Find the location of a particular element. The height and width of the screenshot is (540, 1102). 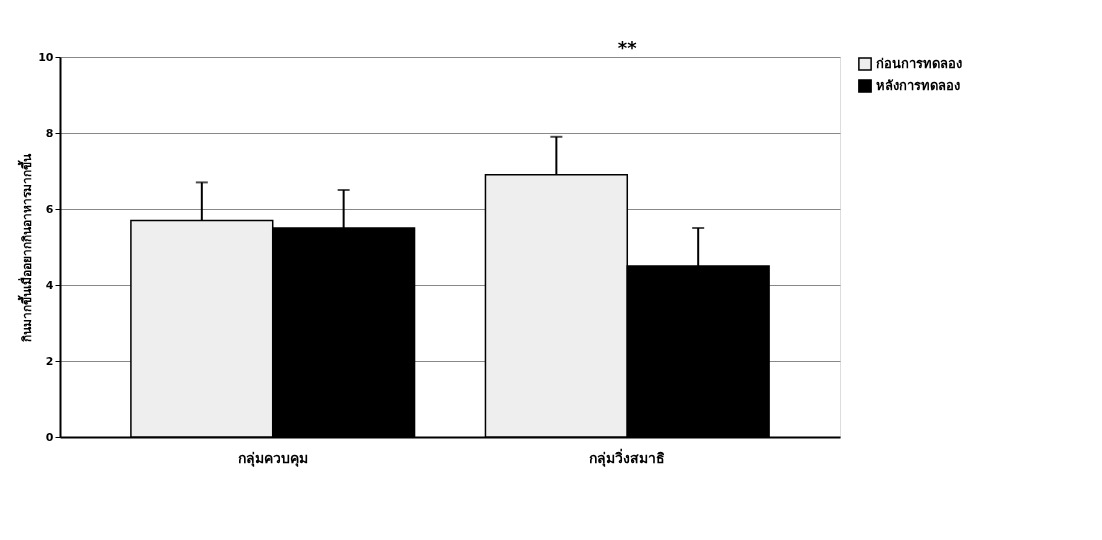

x-tick-label: กลุ่มวิ่งสมาธิ is located at coordinates (627, 457).